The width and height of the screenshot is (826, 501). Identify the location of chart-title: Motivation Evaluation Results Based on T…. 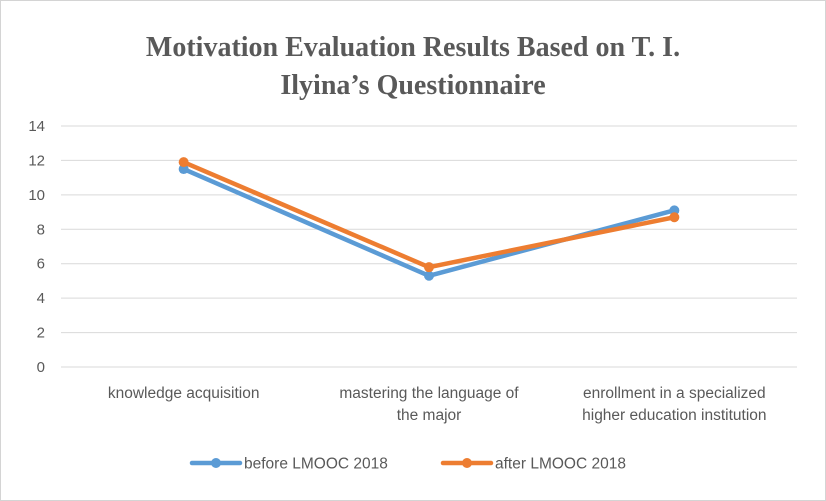
(413, 66).